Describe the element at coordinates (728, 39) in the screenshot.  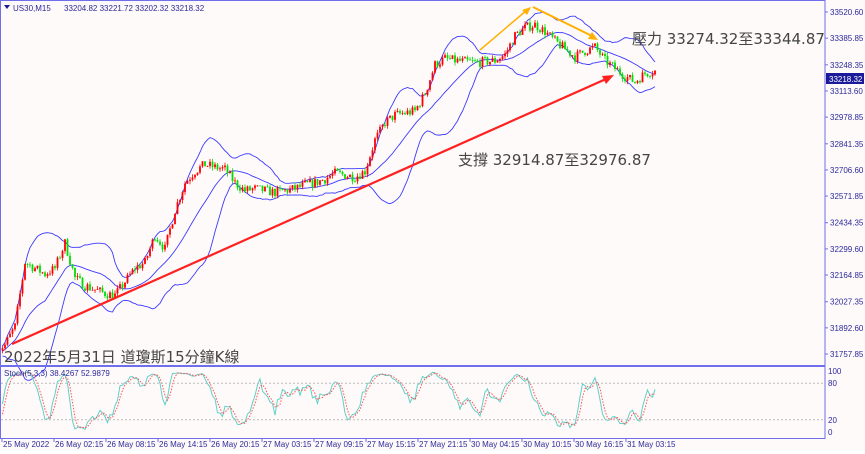
I see `resistance-text: 壓力 33274.32至33344.87` at that location.